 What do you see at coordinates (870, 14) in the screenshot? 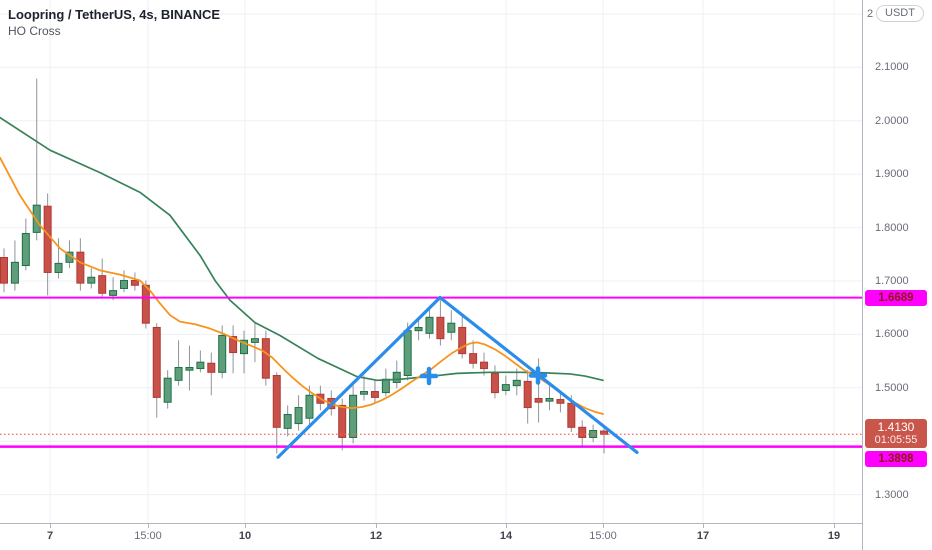
I see `price-tick-partial: 2` at bounding box center [870, 14].